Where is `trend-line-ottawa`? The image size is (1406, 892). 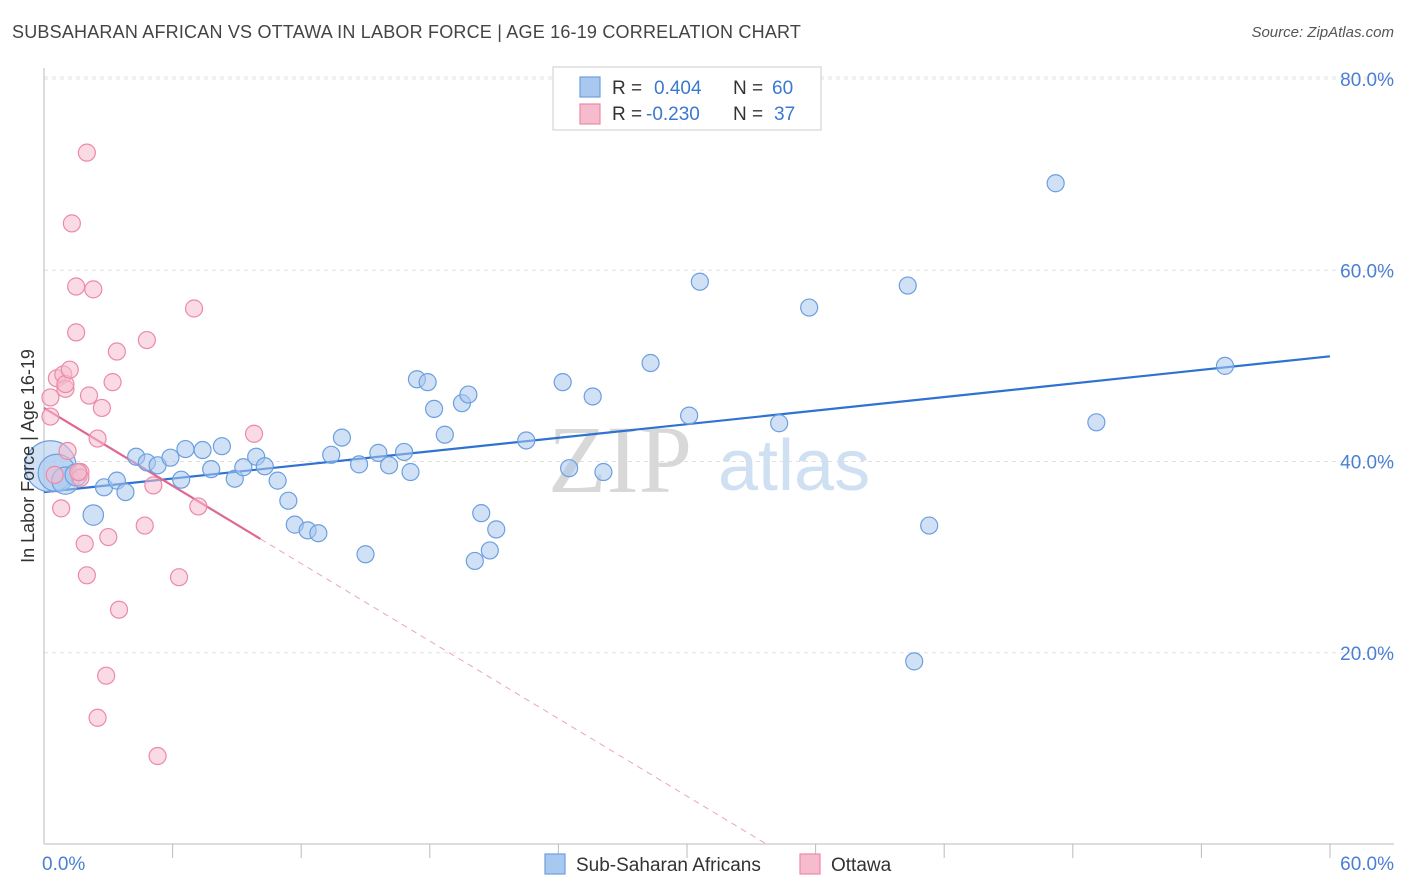
trend-line-ottawa is located at coordinates (152, 473).